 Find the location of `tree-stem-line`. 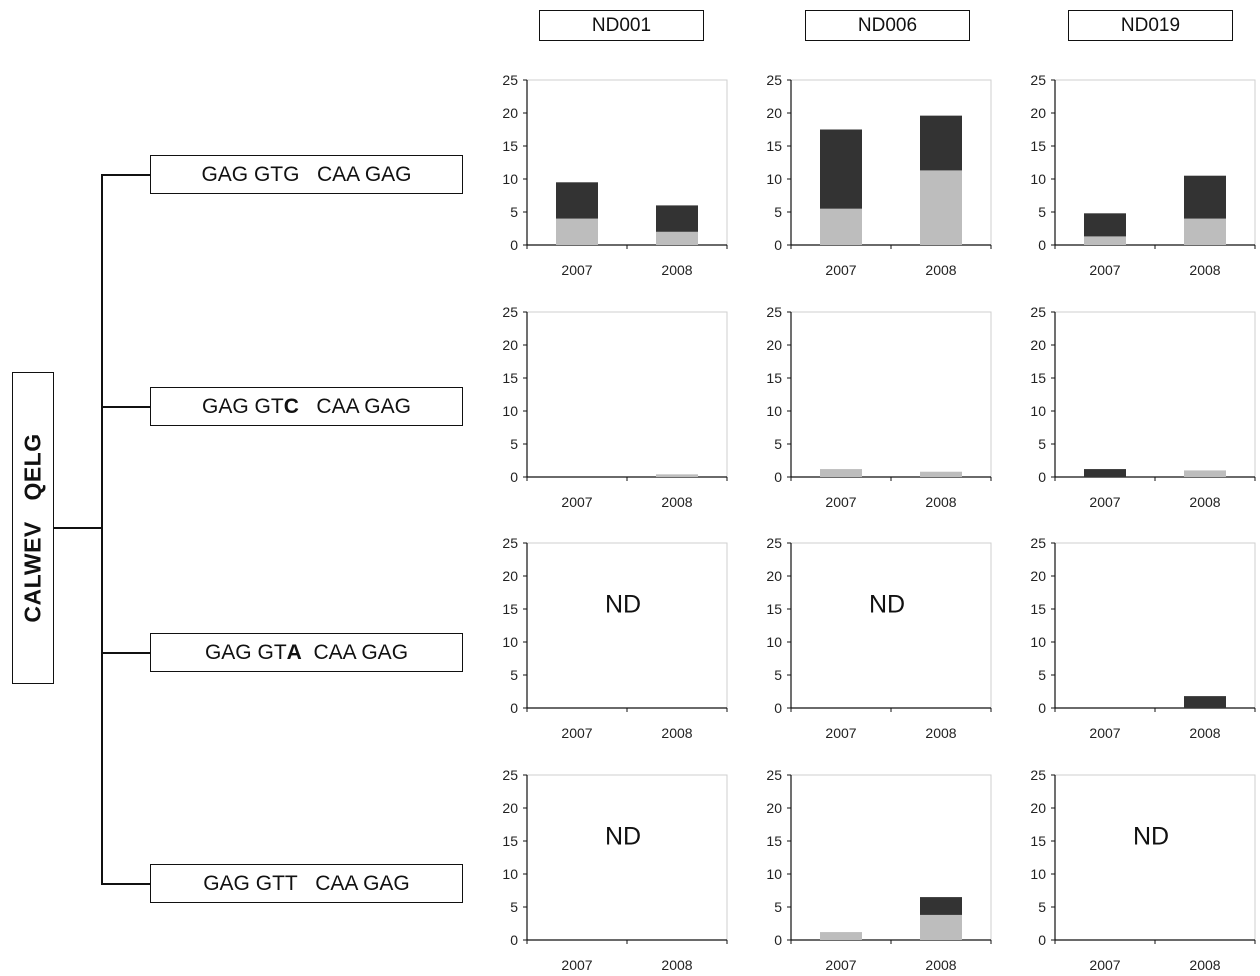

tree-stem-line is located at coordinates (78, 528).